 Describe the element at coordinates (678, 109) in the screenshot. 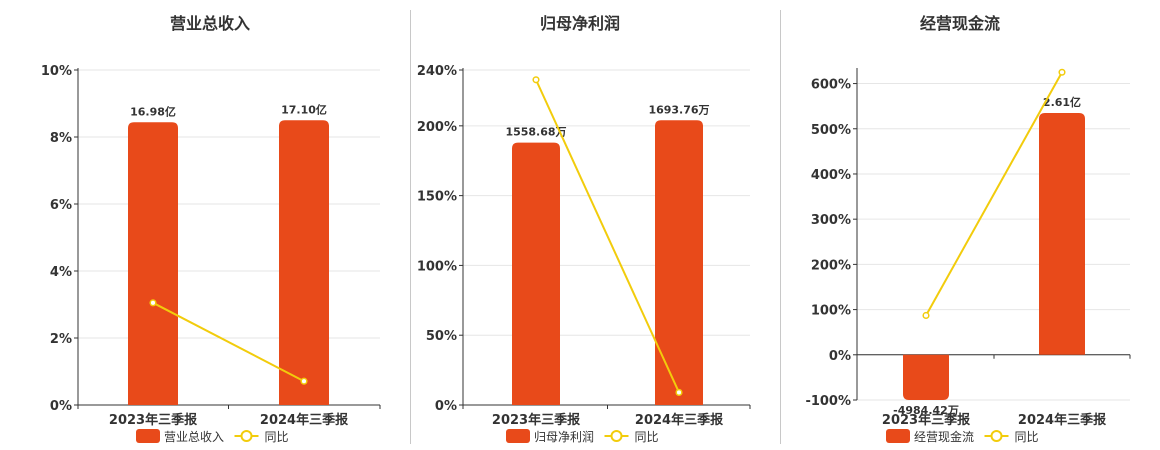

I see `bar-data-label: 1693.76万` at that location.